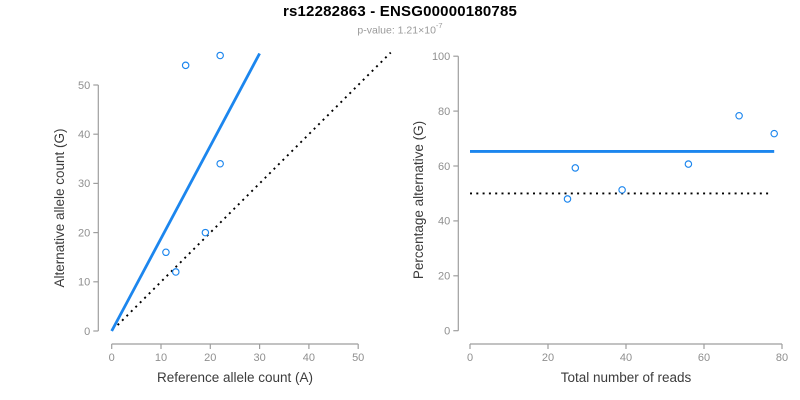 Image resolution: width=800 pixels, height=400 pixels. I want to click on x-tick-label: 10, so click(161, 358).